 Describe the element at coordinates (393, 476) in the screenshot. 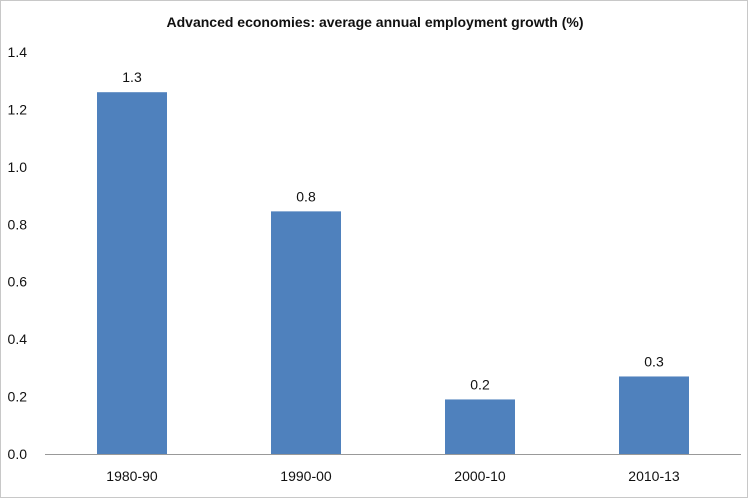

I see `x-axis-ticks: 1980-90 1990-00 2000-10 2010-13` at that location.